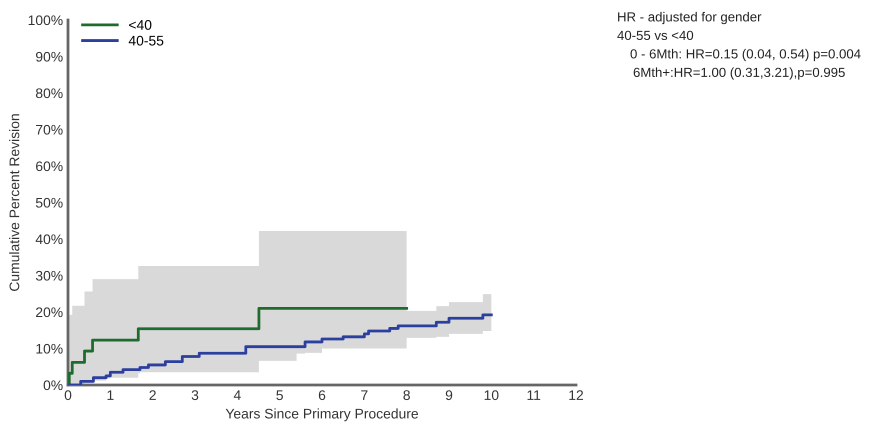 Image resolution: width=891 pixels, height=430 pixels. I want to click on x-tick-label: 2, so click(153, 395).